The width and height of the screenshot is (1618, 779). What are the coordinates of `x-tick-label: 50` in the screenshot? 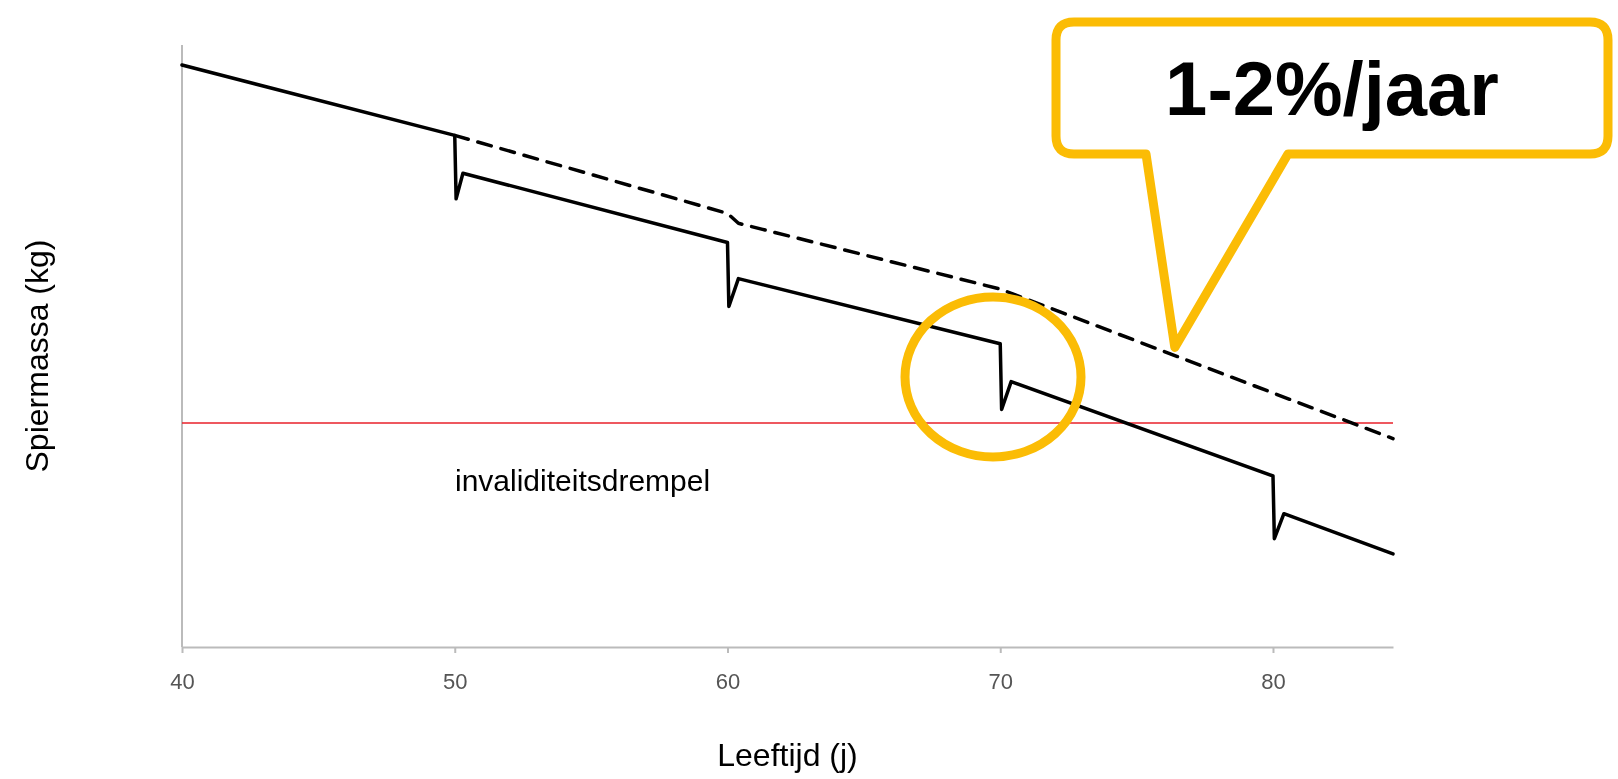 It's located at (455, 681).